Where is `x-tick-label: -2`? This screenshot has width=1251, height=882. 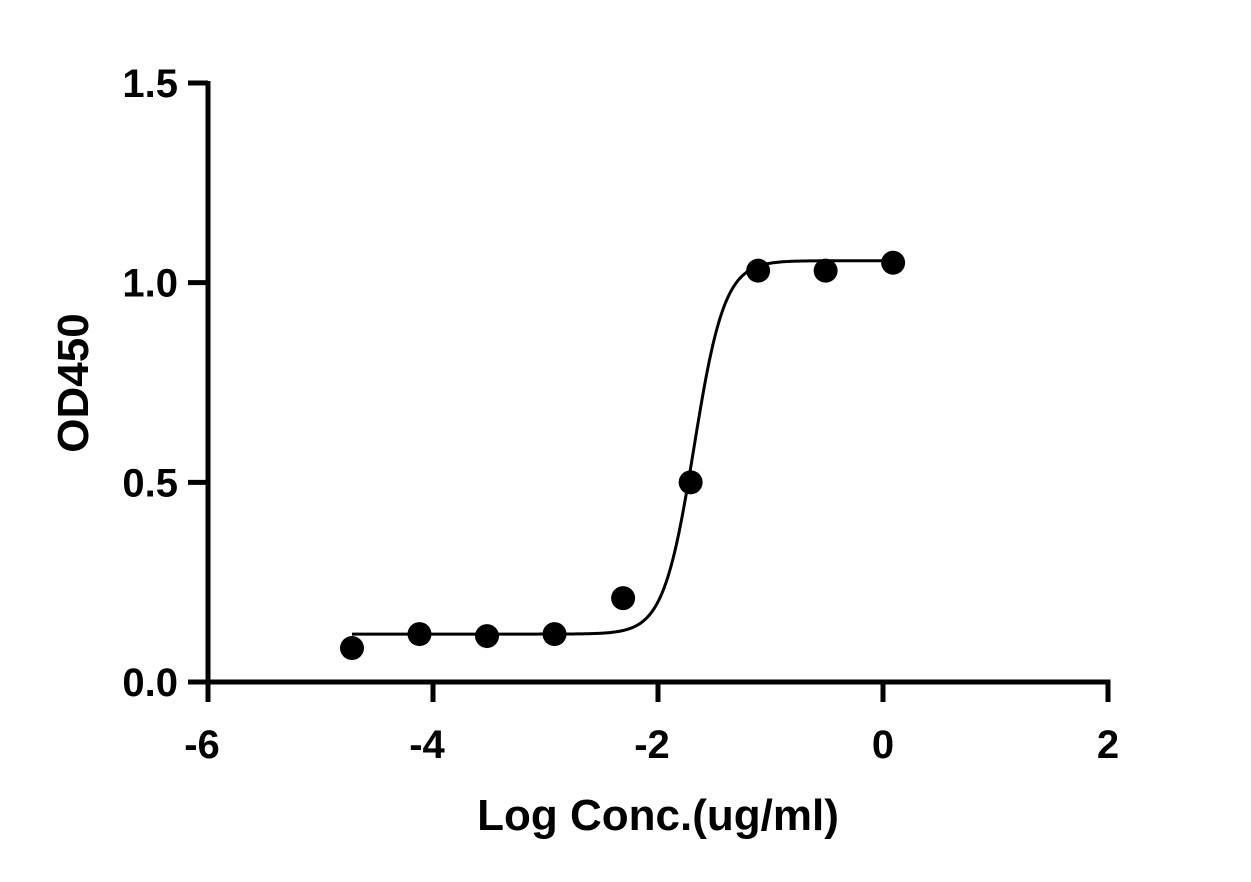 x-tick-label: -2 is located at coordinates (652, 745).